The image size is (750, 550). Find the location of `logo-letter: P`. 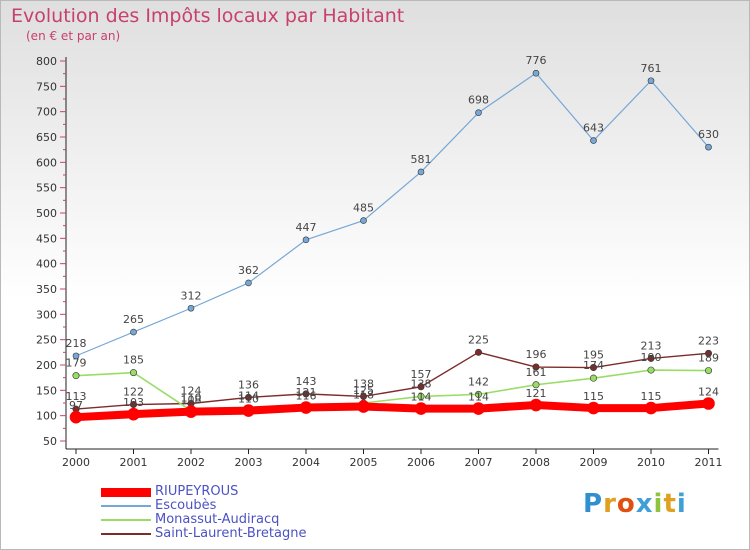

logo-letter: P is located at coordinates (593, 504).